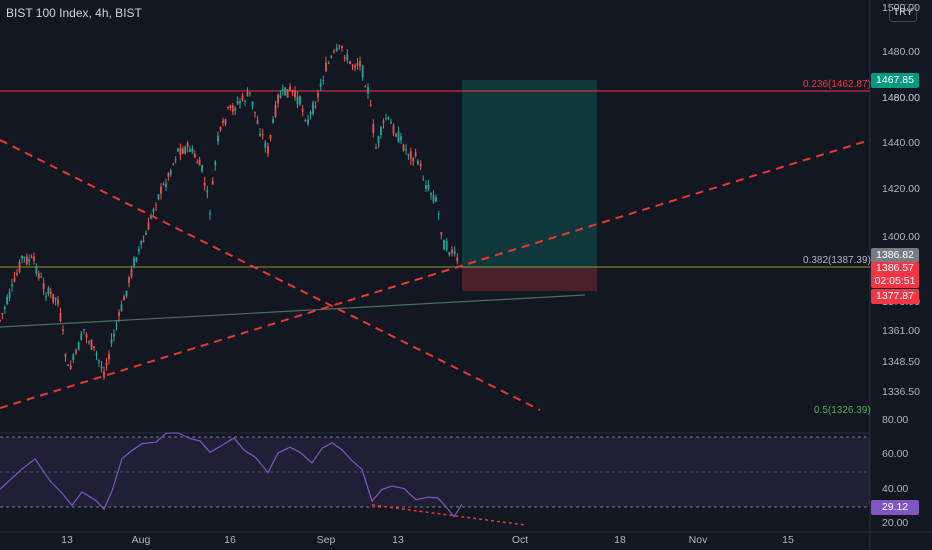 Image resolution: width=932 pixels, height=550 pixels. What do you see at coordinates (895, 281) in the screenshot?
I see `countdown-timer: 02:05:51` at bounding box center [895, 281].